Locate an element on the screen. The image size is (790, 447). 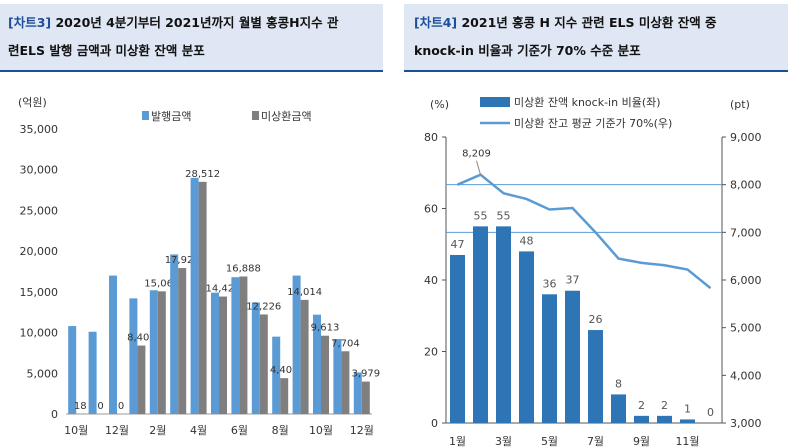
chart3-header-rule is located at coordinates (191, 71).